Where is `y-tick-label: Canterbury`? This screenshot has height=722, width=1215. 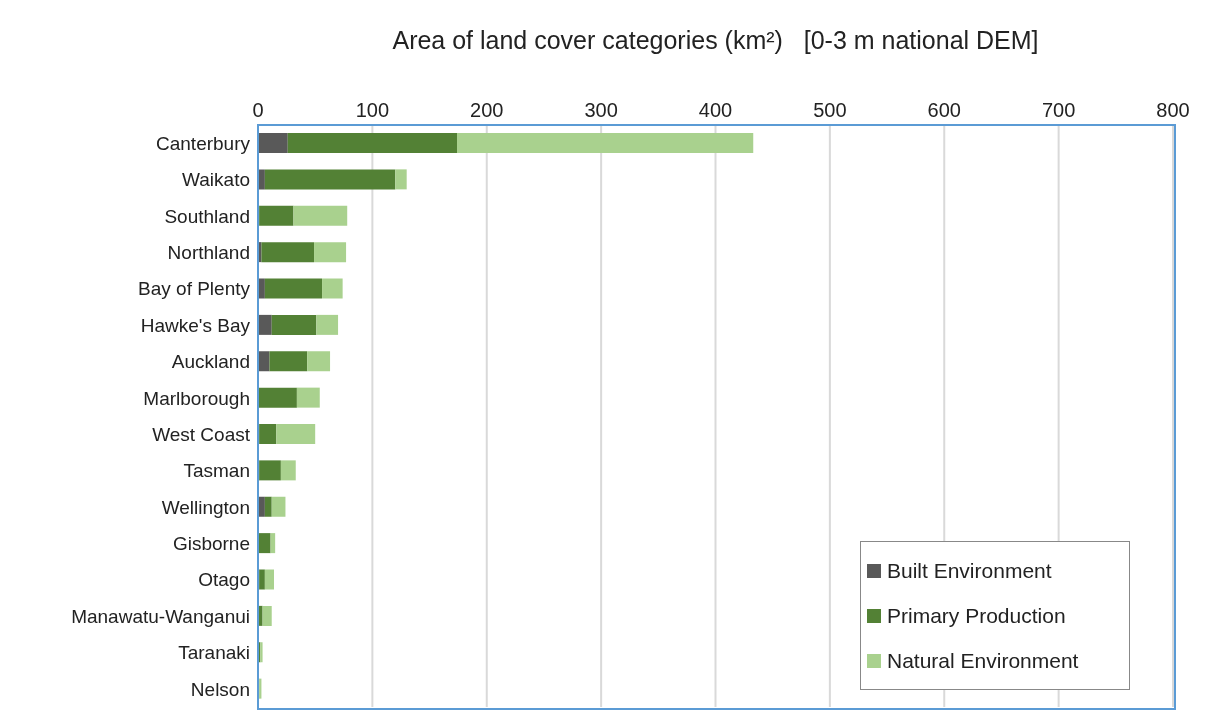 y-tick-label: Canterbury is located at coordinates (203, 143).